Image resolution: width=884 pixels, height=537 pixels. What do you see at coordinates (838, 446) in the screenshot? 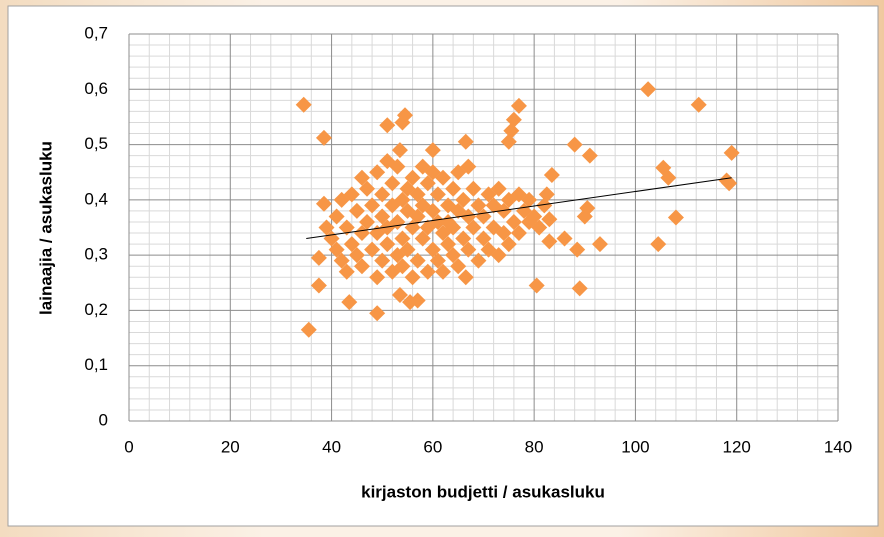
I see `x-tick-label: 140` at bounding box center [838, 446].